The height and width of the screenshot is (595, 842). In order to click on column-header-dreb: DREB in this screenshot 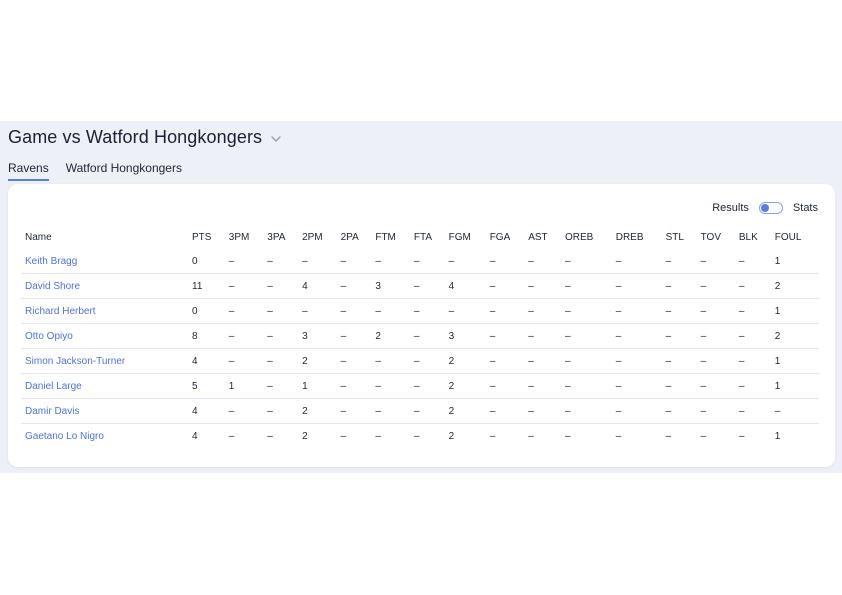, I will do `click(629, 237)`.